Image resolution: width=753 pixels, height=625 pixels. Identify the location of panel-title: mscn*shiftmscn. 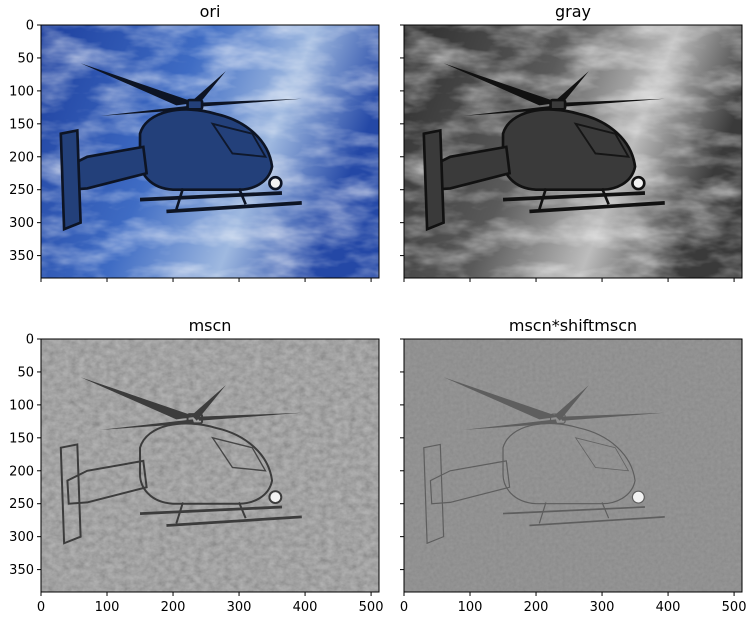
(573, 325).